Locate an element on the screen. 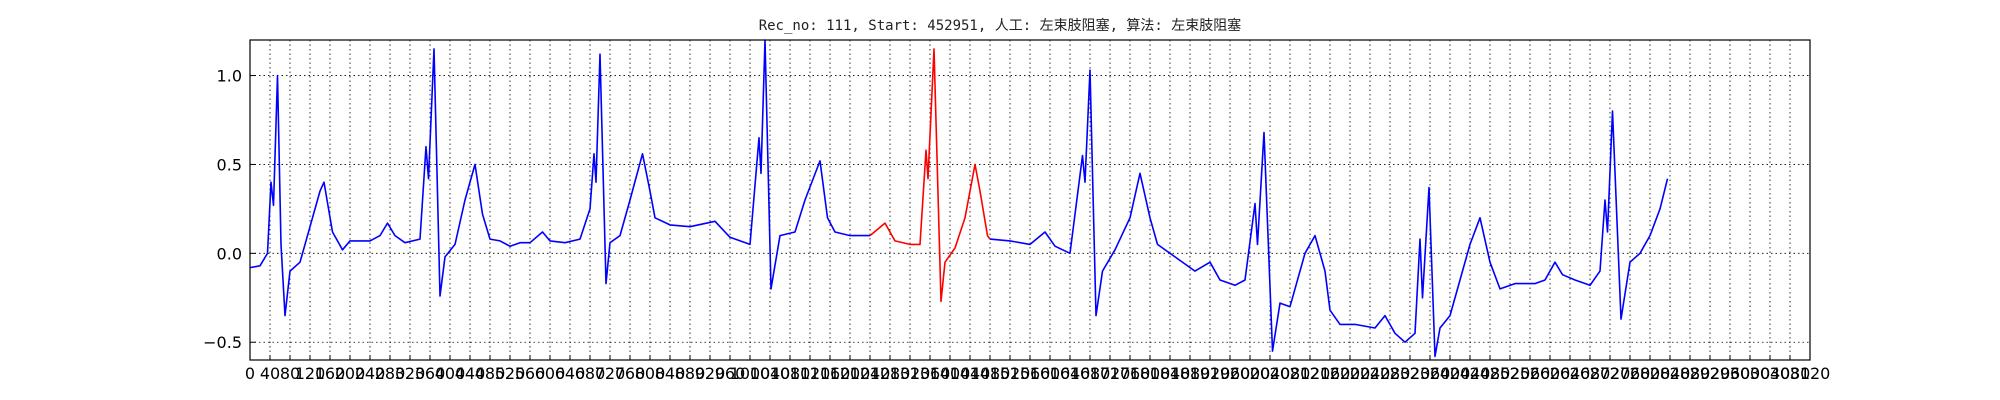 Image resolution: width=2000 pixels, height=400 pixels. x-tick-label: 960 is located at coordinates (730, 373).